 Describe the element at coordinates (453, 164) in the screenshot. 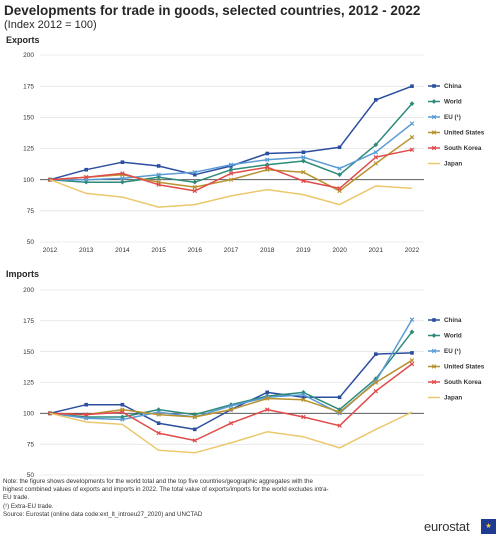

I see `legend-label: Japan` at that location.